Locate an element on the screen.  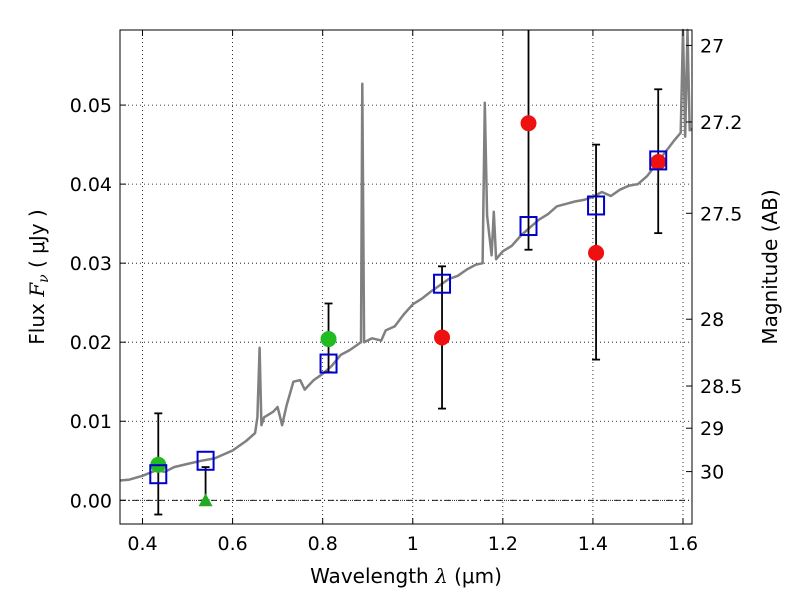
right-tick-label: 29 is located at coordinates (712, 429).